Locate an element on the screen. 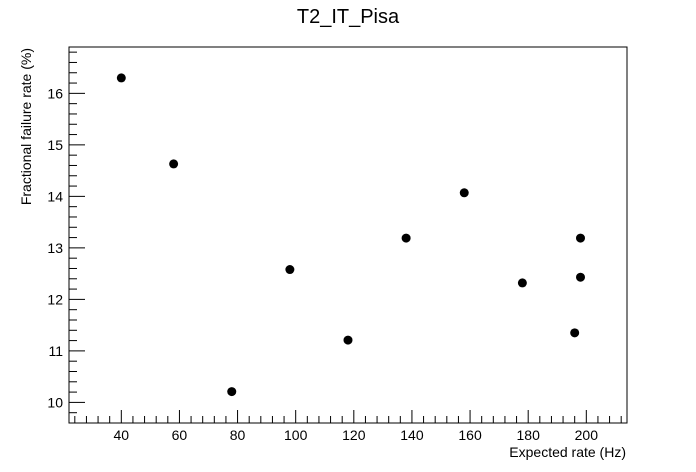 The width and height of the screenshot is (696, 472). y-tick-label: 15 is located at coordinates (55, 145).